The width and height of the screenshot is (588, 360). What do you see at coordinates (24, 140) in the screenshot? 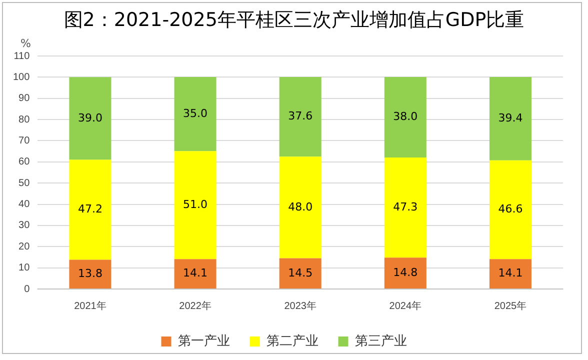
I see `y-tick-label: 70` at bounding box center [24, 140].